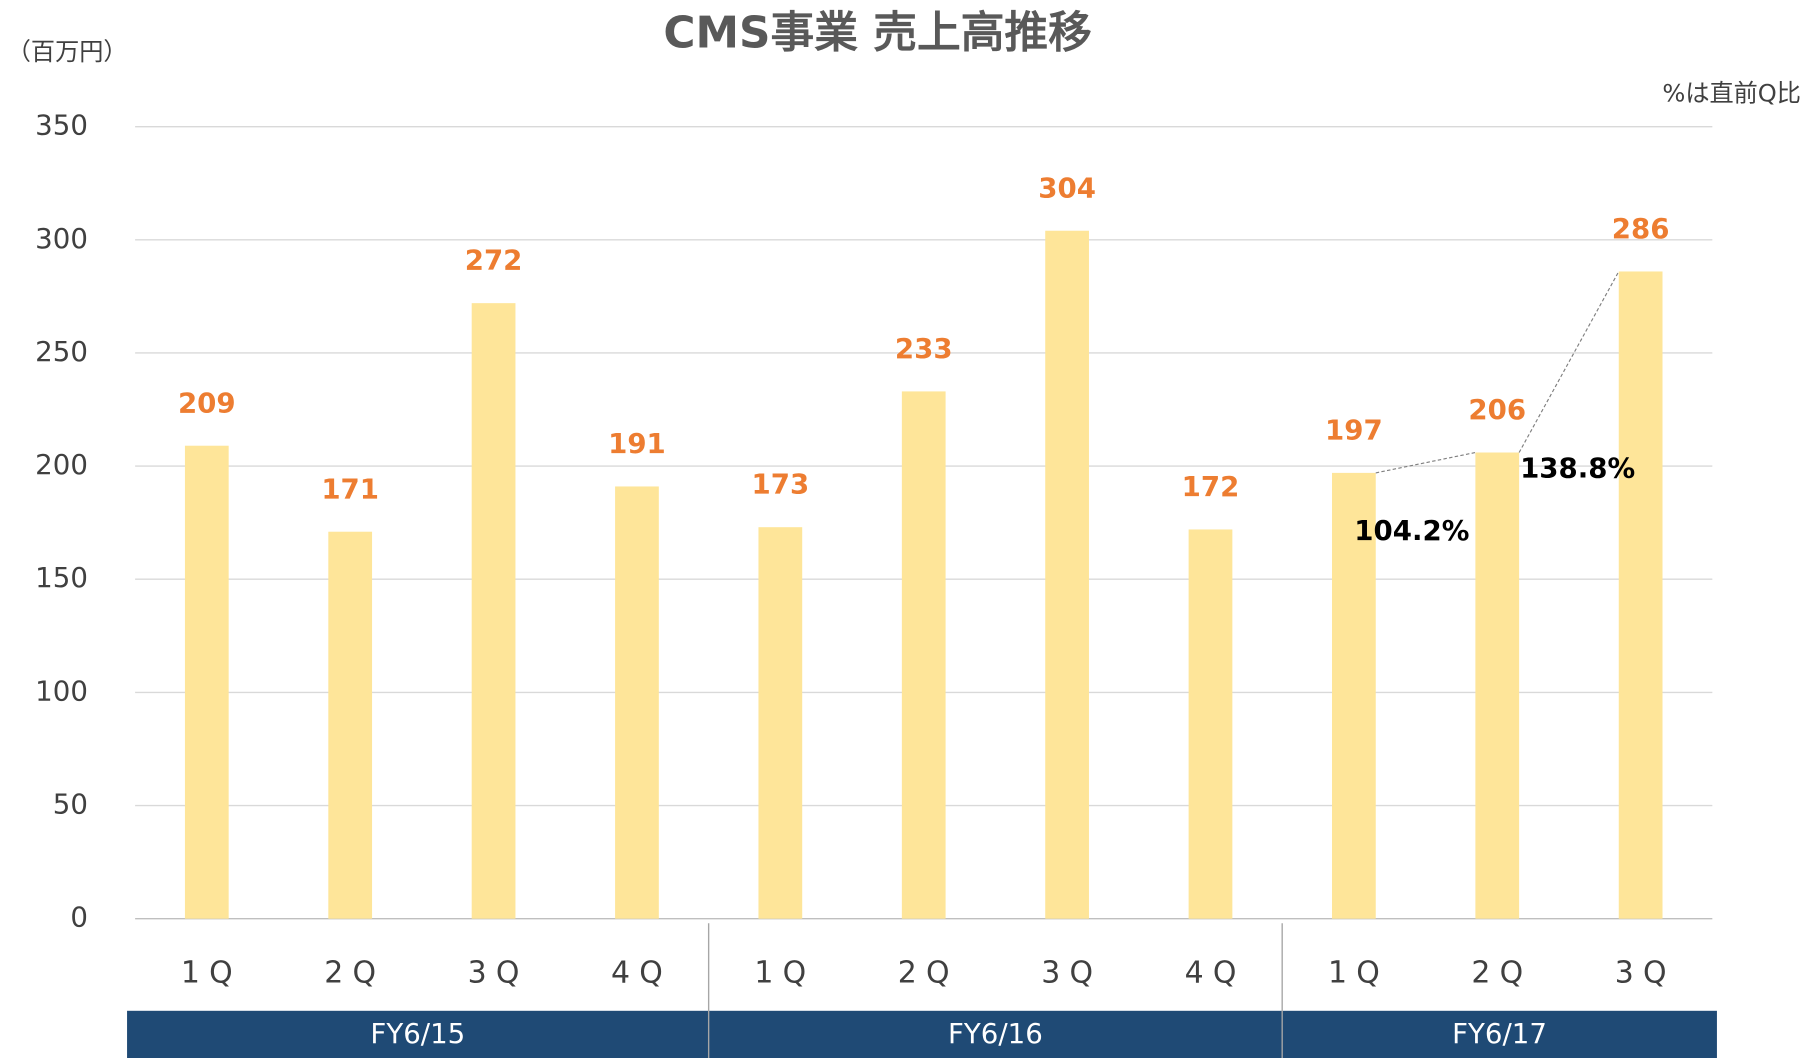  What do you see at coordinates (350, 488) in the screenshot?
I see `value-label: 171` at bounding box center [350, 488].